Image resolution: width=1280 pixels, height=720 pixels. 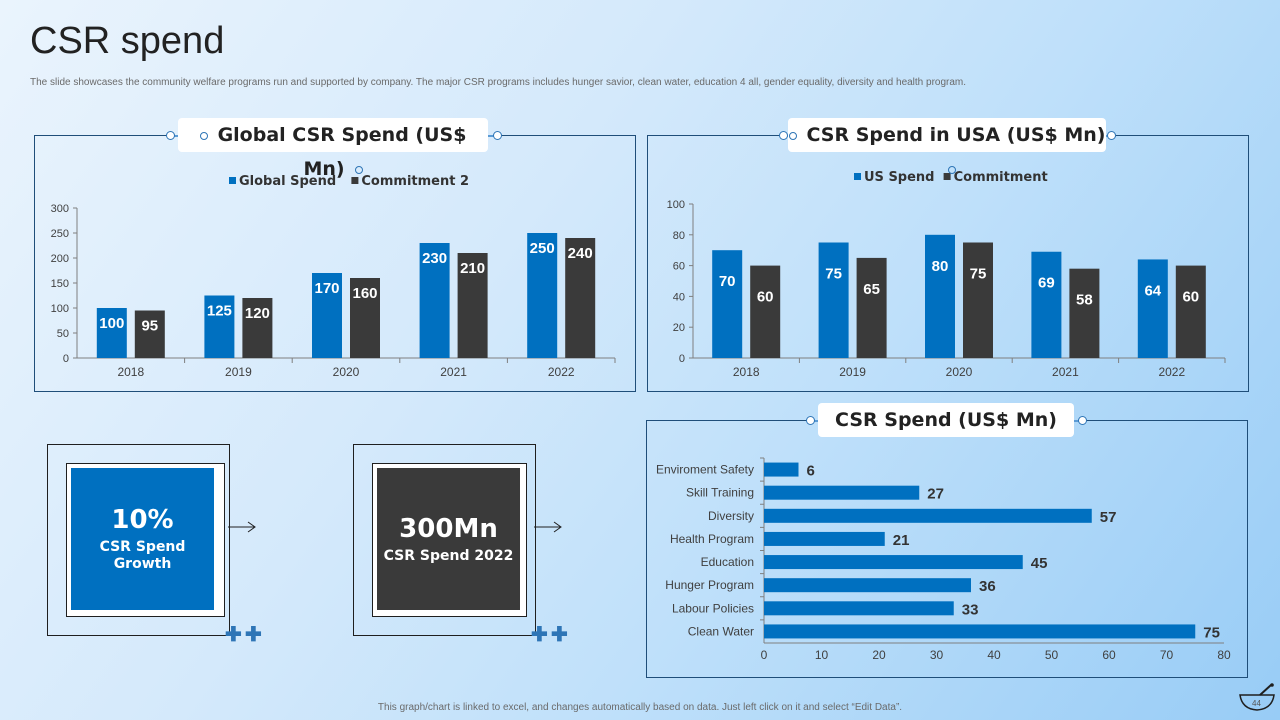 What do you see at coordinates (720, 493) in the screenshot?
I see `y-tick-label: Skill Training` at bounding box center [720, 493].